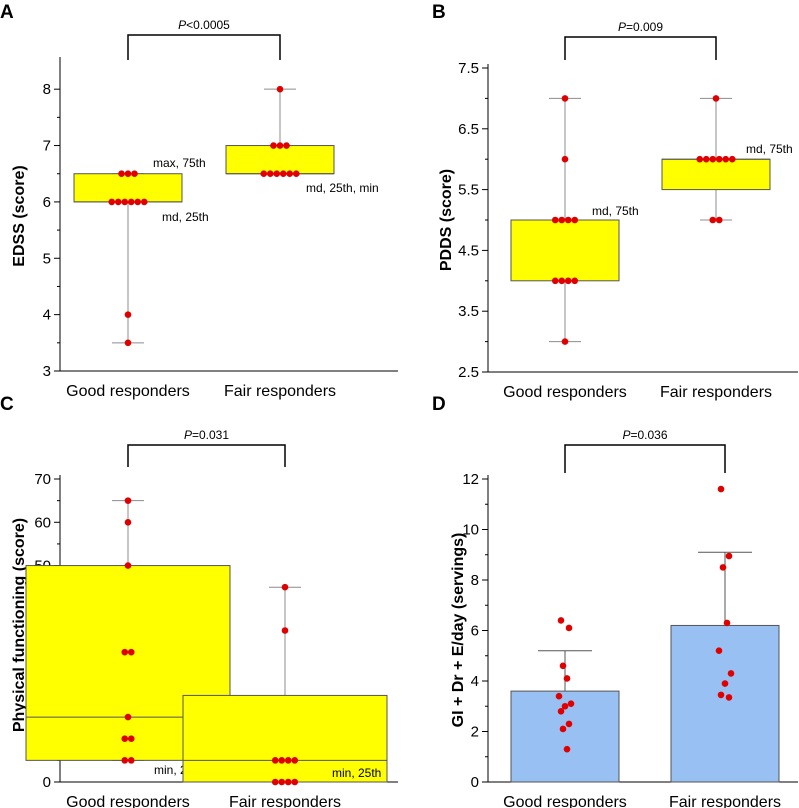 The image size is (799, 808). I want to click on y-tick-label: 8, so click(47, 89).